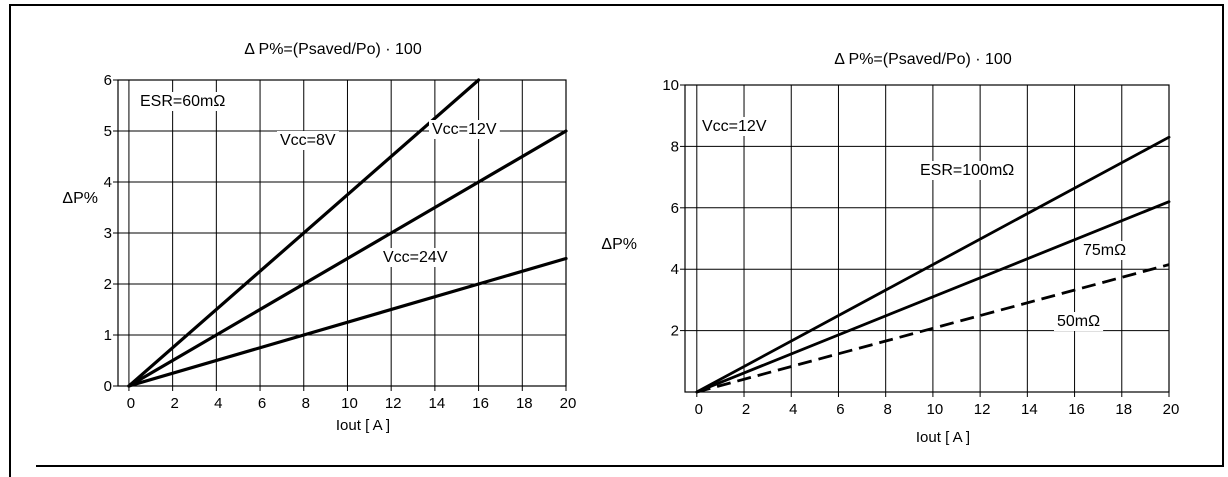  I want to click on frame-top-border, so click(616, 5).